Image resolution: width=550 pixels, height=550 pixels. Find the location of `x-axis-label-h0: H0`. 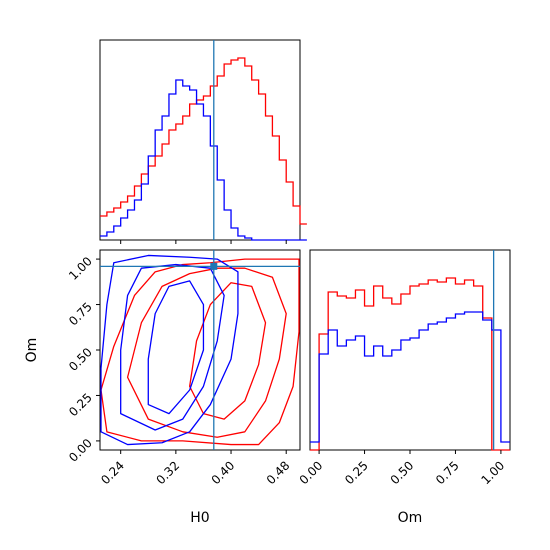

x-axis-label-h0: H0 is located at coordinates (199, 518).